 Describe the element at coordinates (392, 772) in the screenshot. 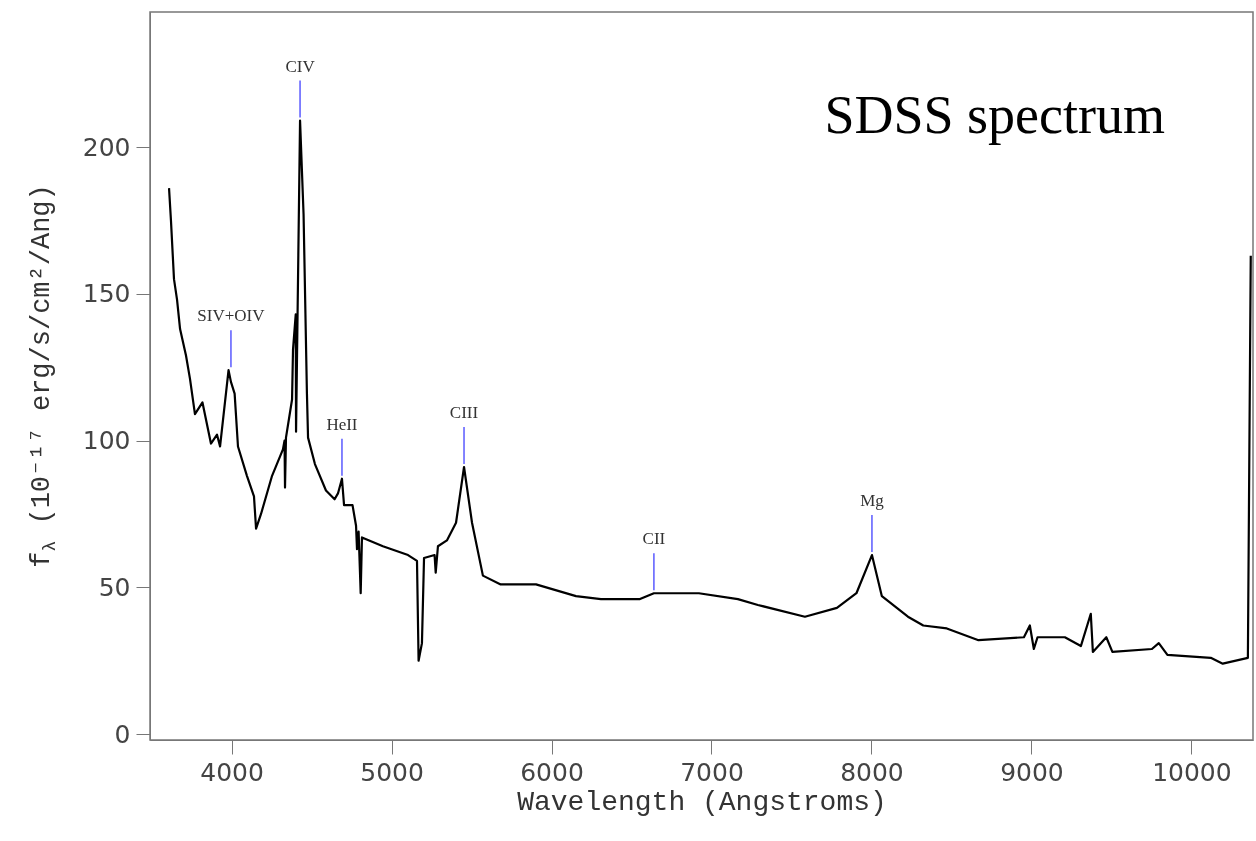

I see `x-tick-label: 5000` at that location.